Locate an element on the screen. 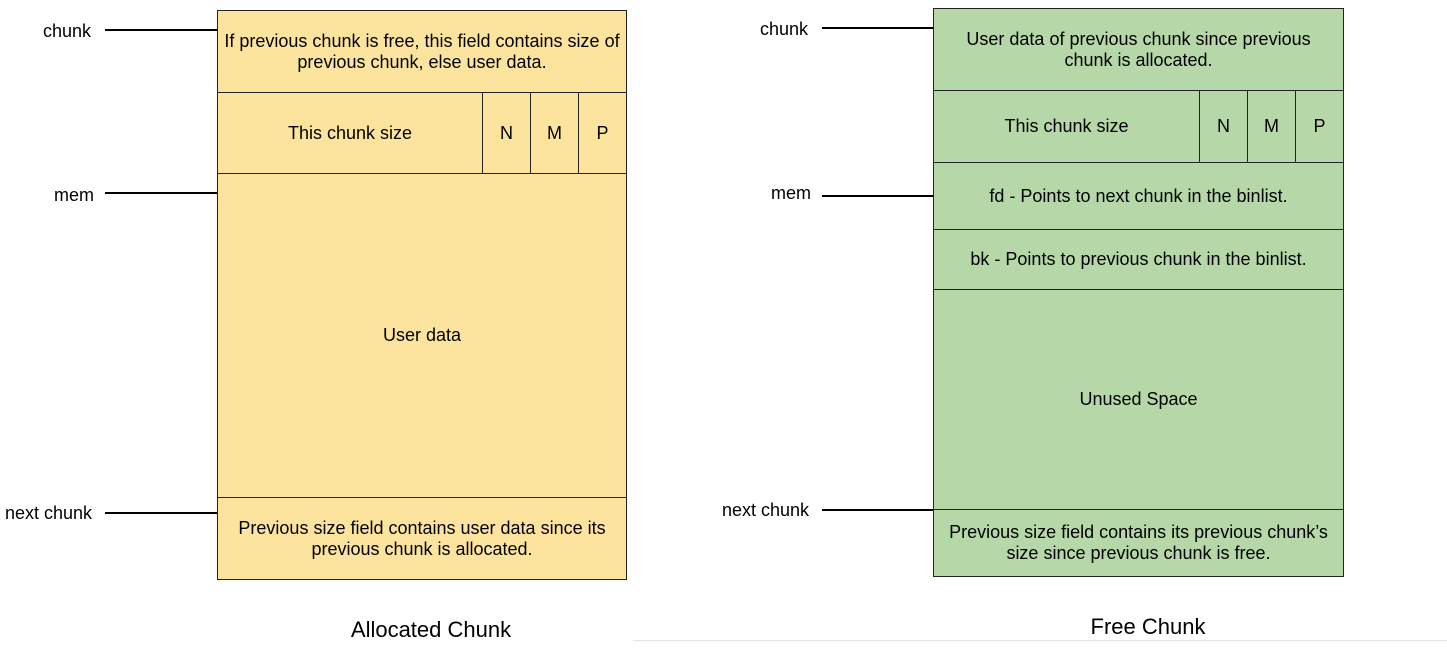 The height and width of the screenshot is (655, 1447). unused-space-field: Unused Space is located at coordinates (1138, 399).